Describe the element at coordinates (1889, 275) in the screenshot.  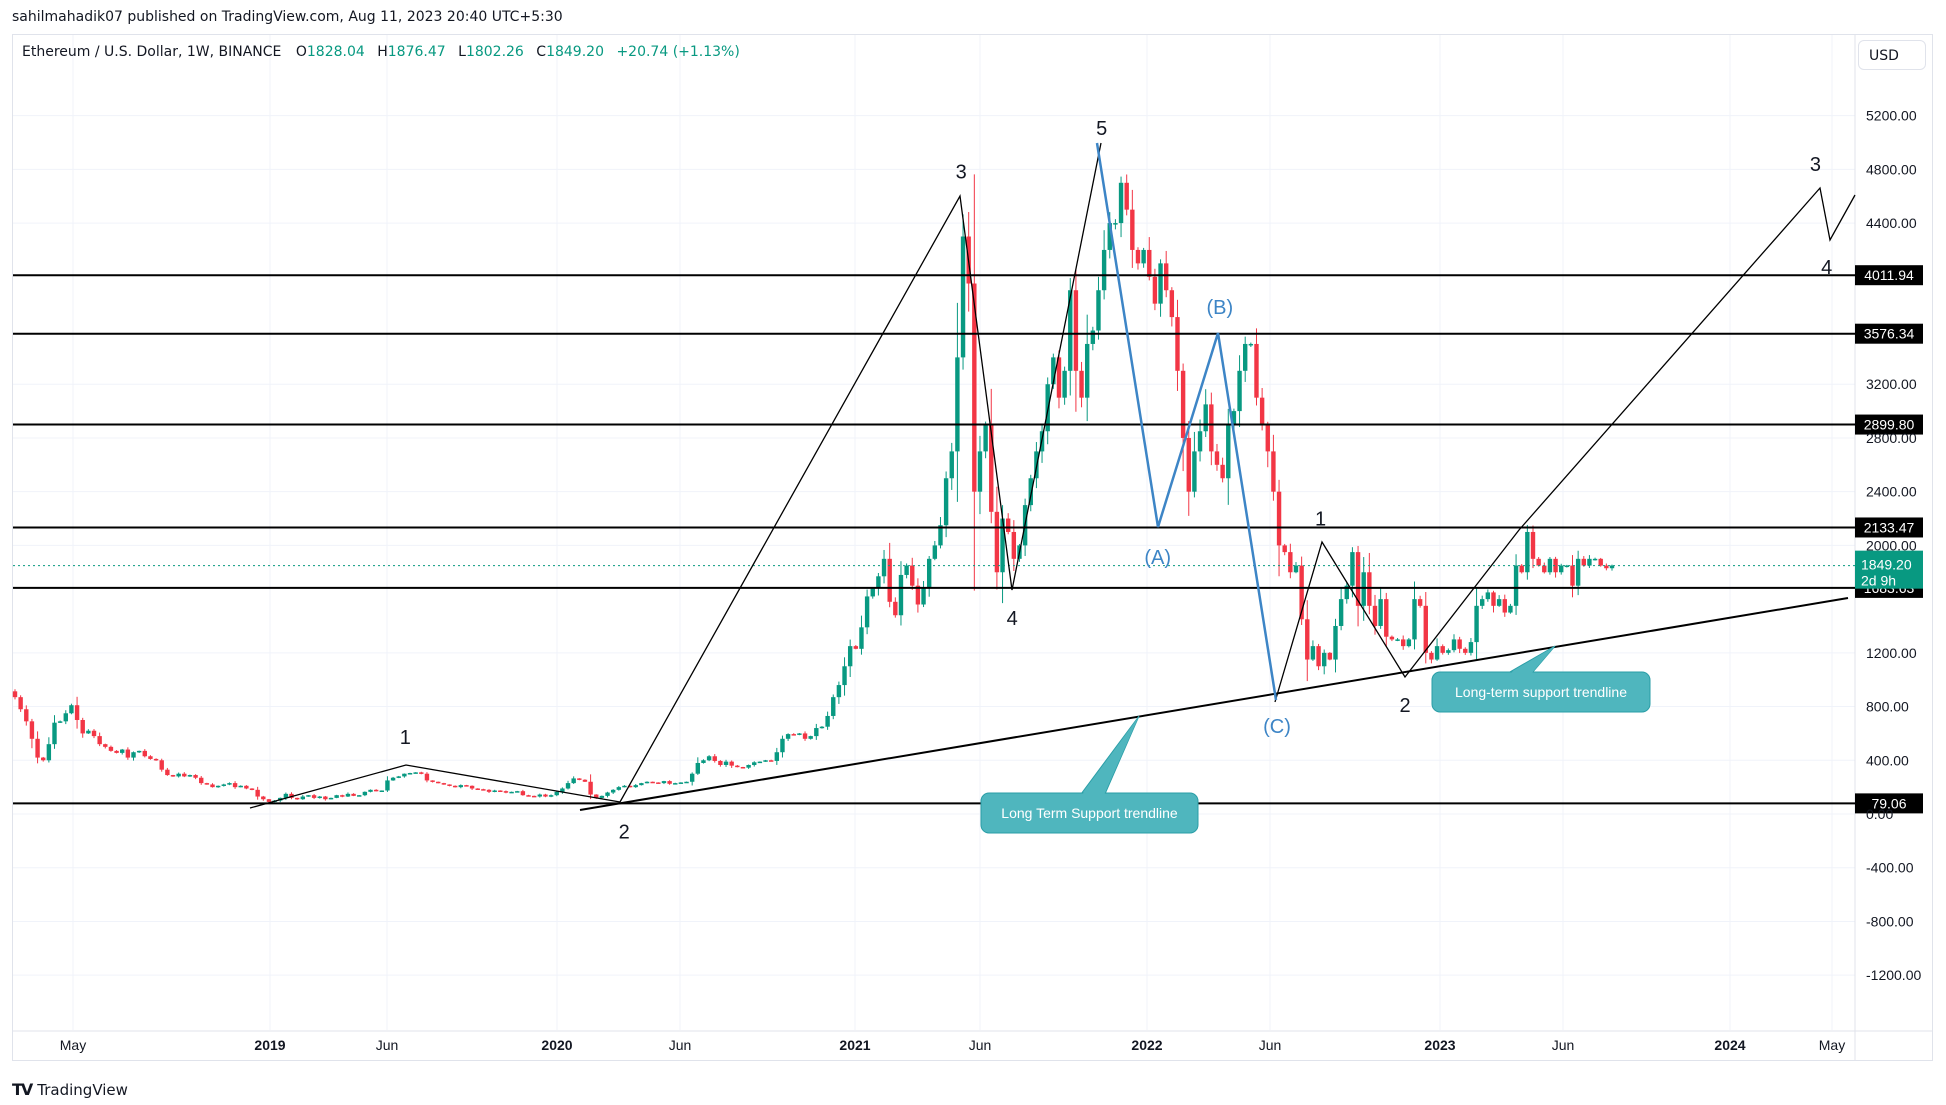
I see `level-price-label: 4011.94` at that location.